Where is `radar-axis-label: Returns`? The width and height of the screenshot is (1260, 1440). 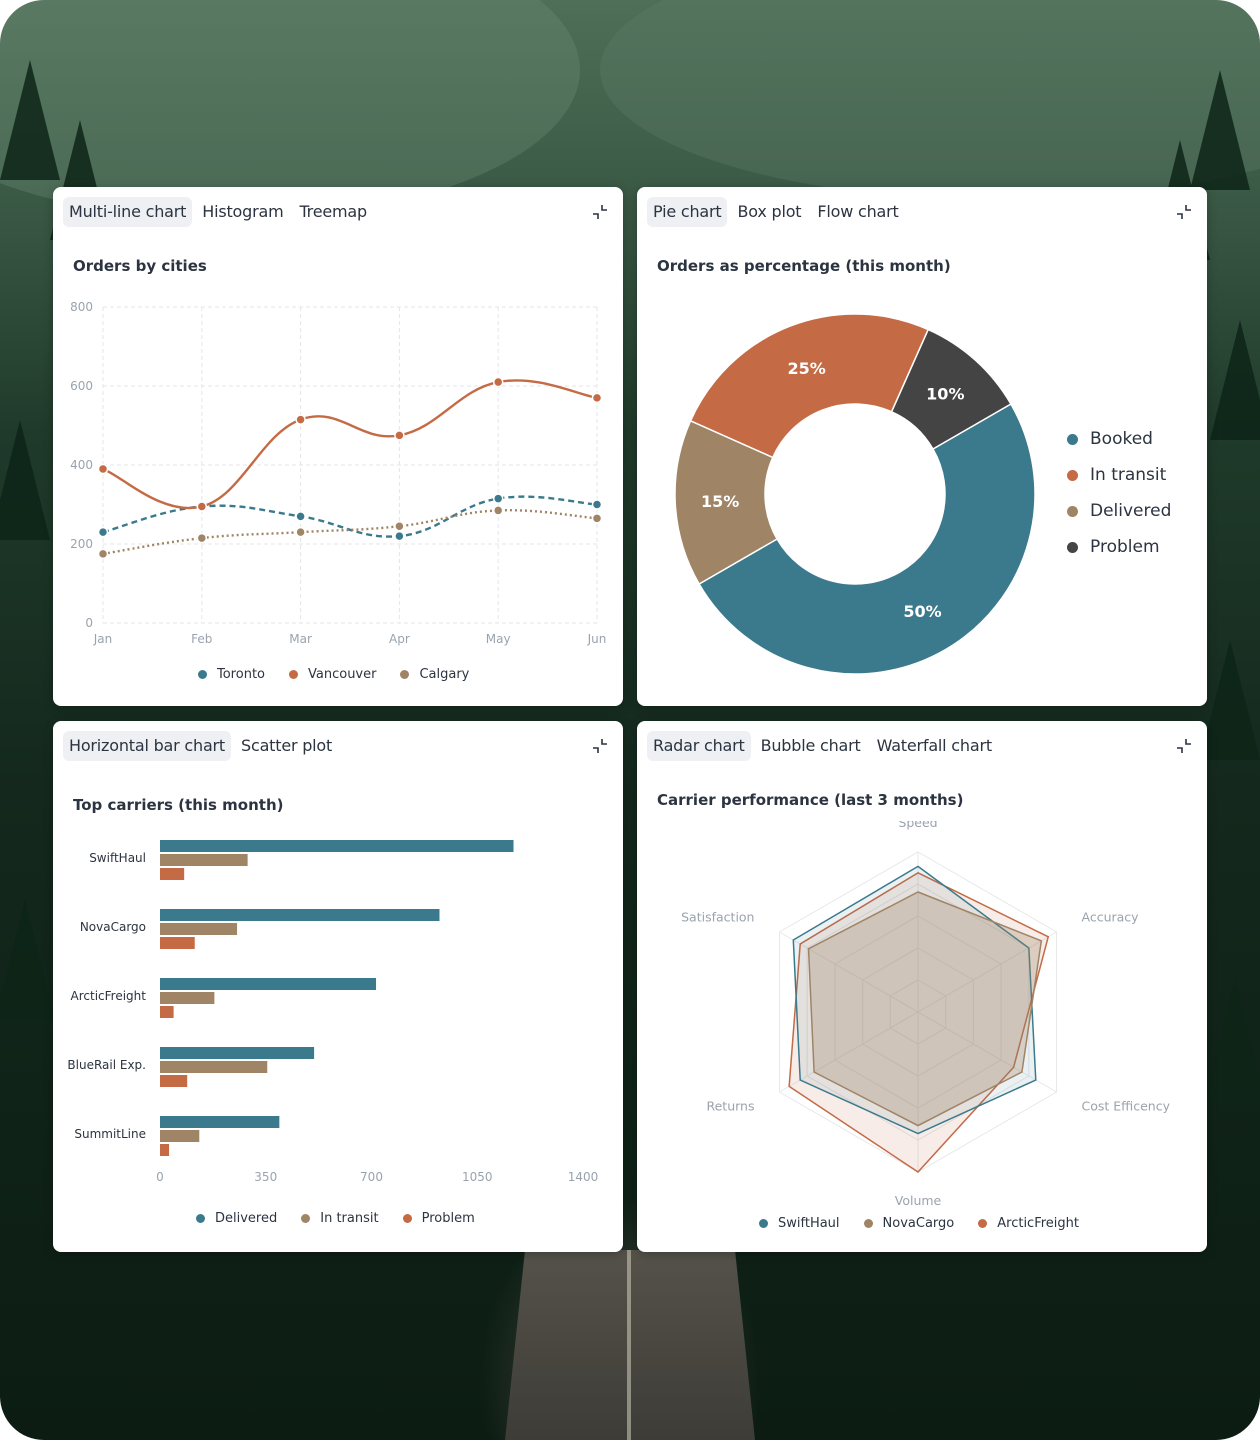 radar-axis-label: Returns is located at coordinates (730, 1105).